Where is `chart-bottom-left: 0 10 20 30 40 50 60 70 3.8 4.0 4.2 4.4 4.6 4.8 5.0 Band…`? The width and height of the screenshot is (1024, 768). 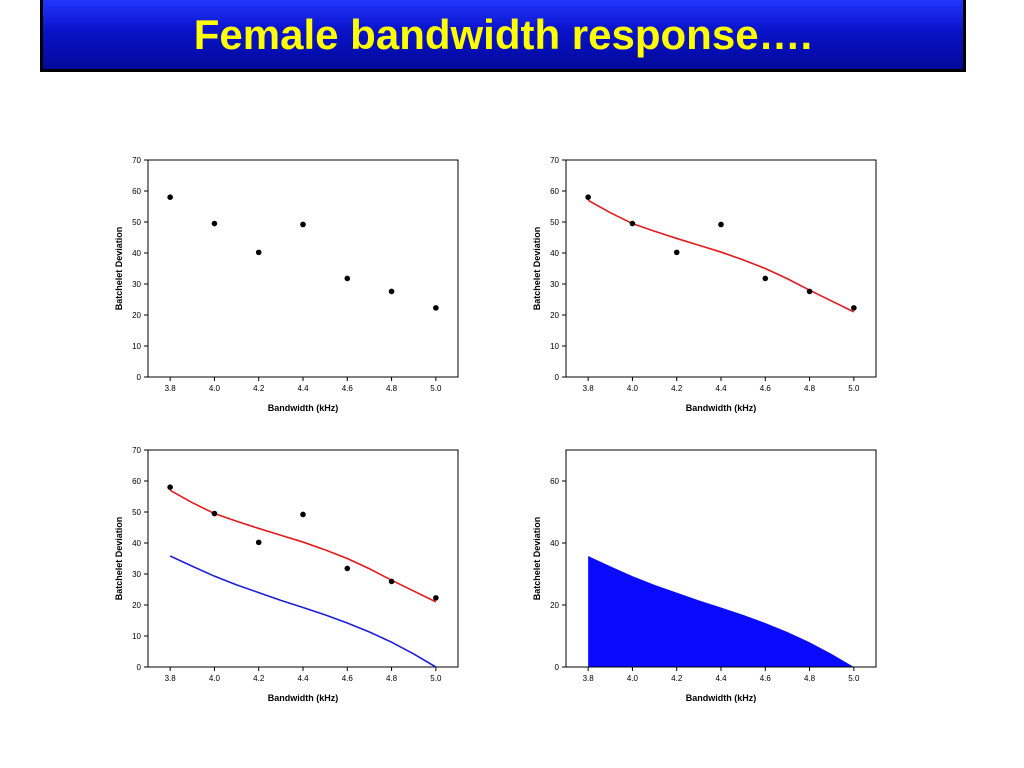
chart-bottom-left: 0 10 20 30 40 50 60 70 3.8 4.0 4.2 4.4 4.6 4.8 5.0 Band… is located at coordinates (286, 574).